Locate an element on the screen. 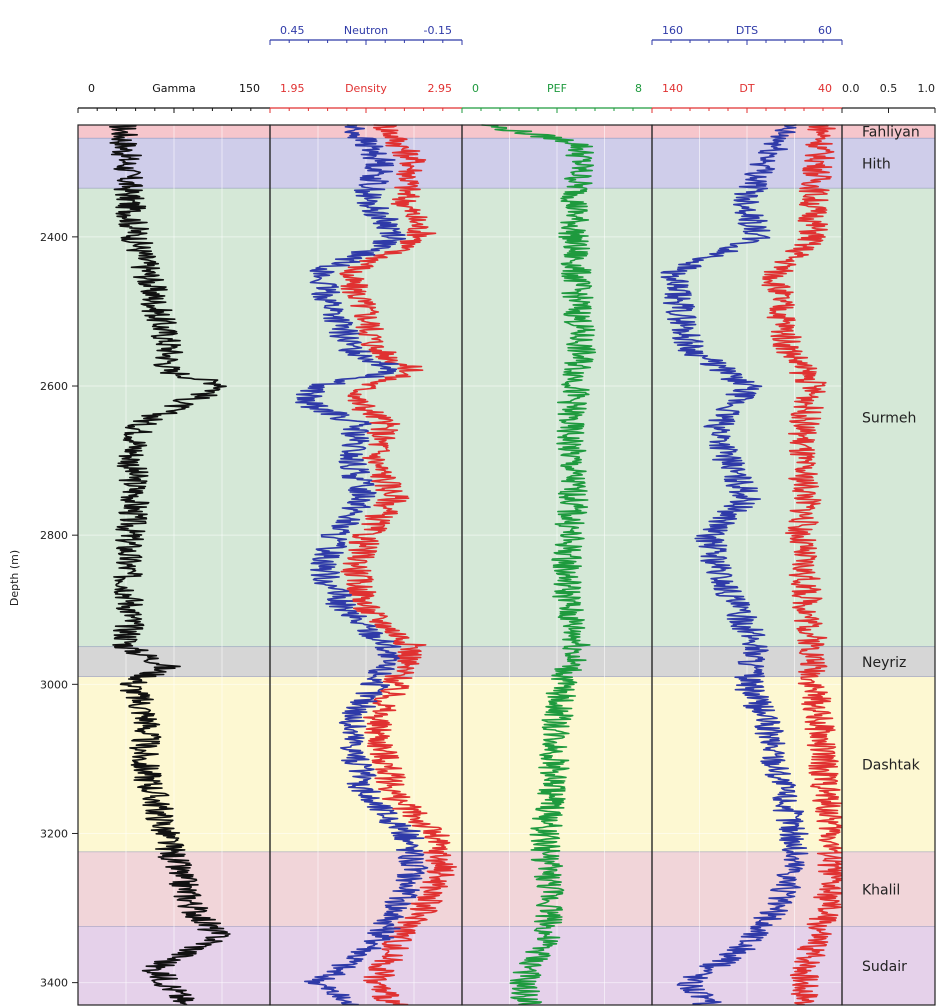 This screenshot has width=949, height=1007. formation-band-neyriz is located at coordinates (506, 662).